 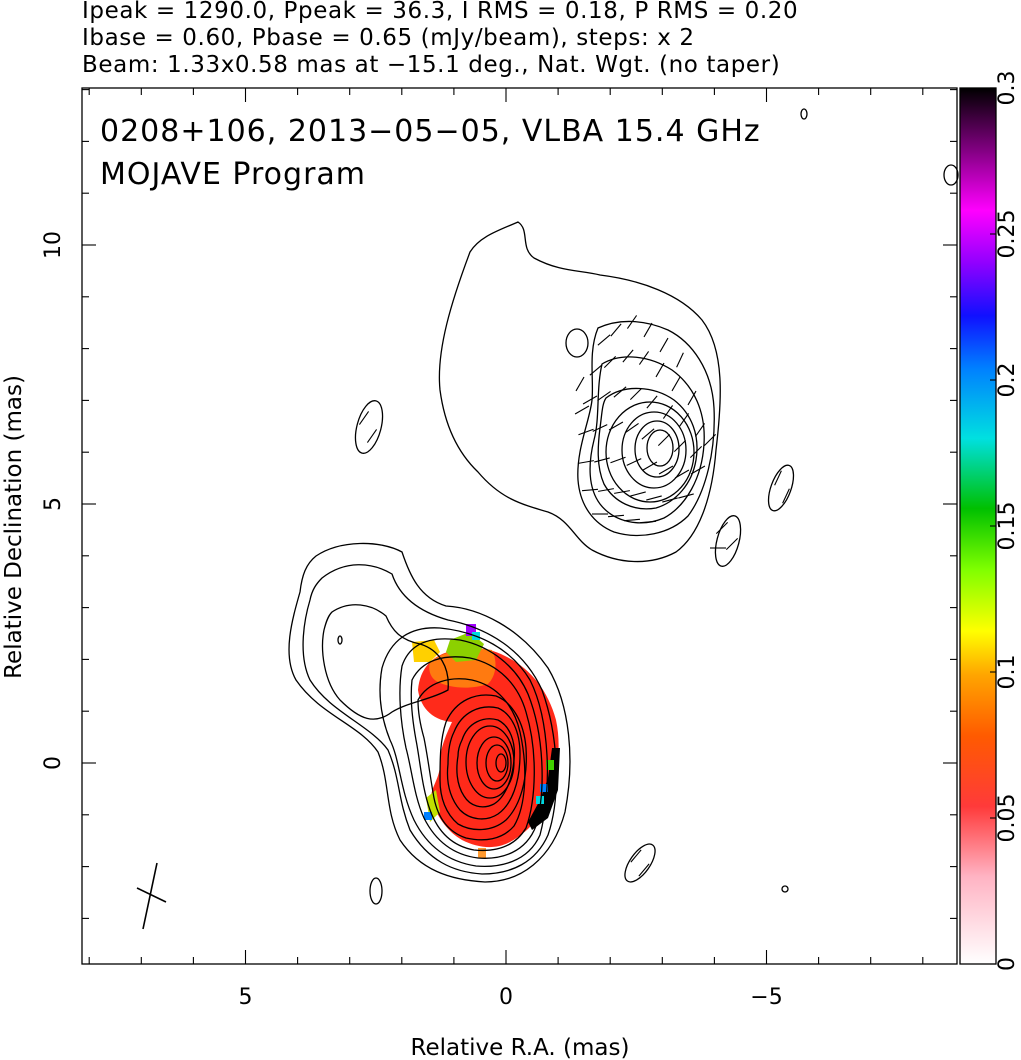 What do you see at coordinates (428, 816) in the screenshot?
I see `polfrac-pixel-blue` at bounding box center [428, 816].